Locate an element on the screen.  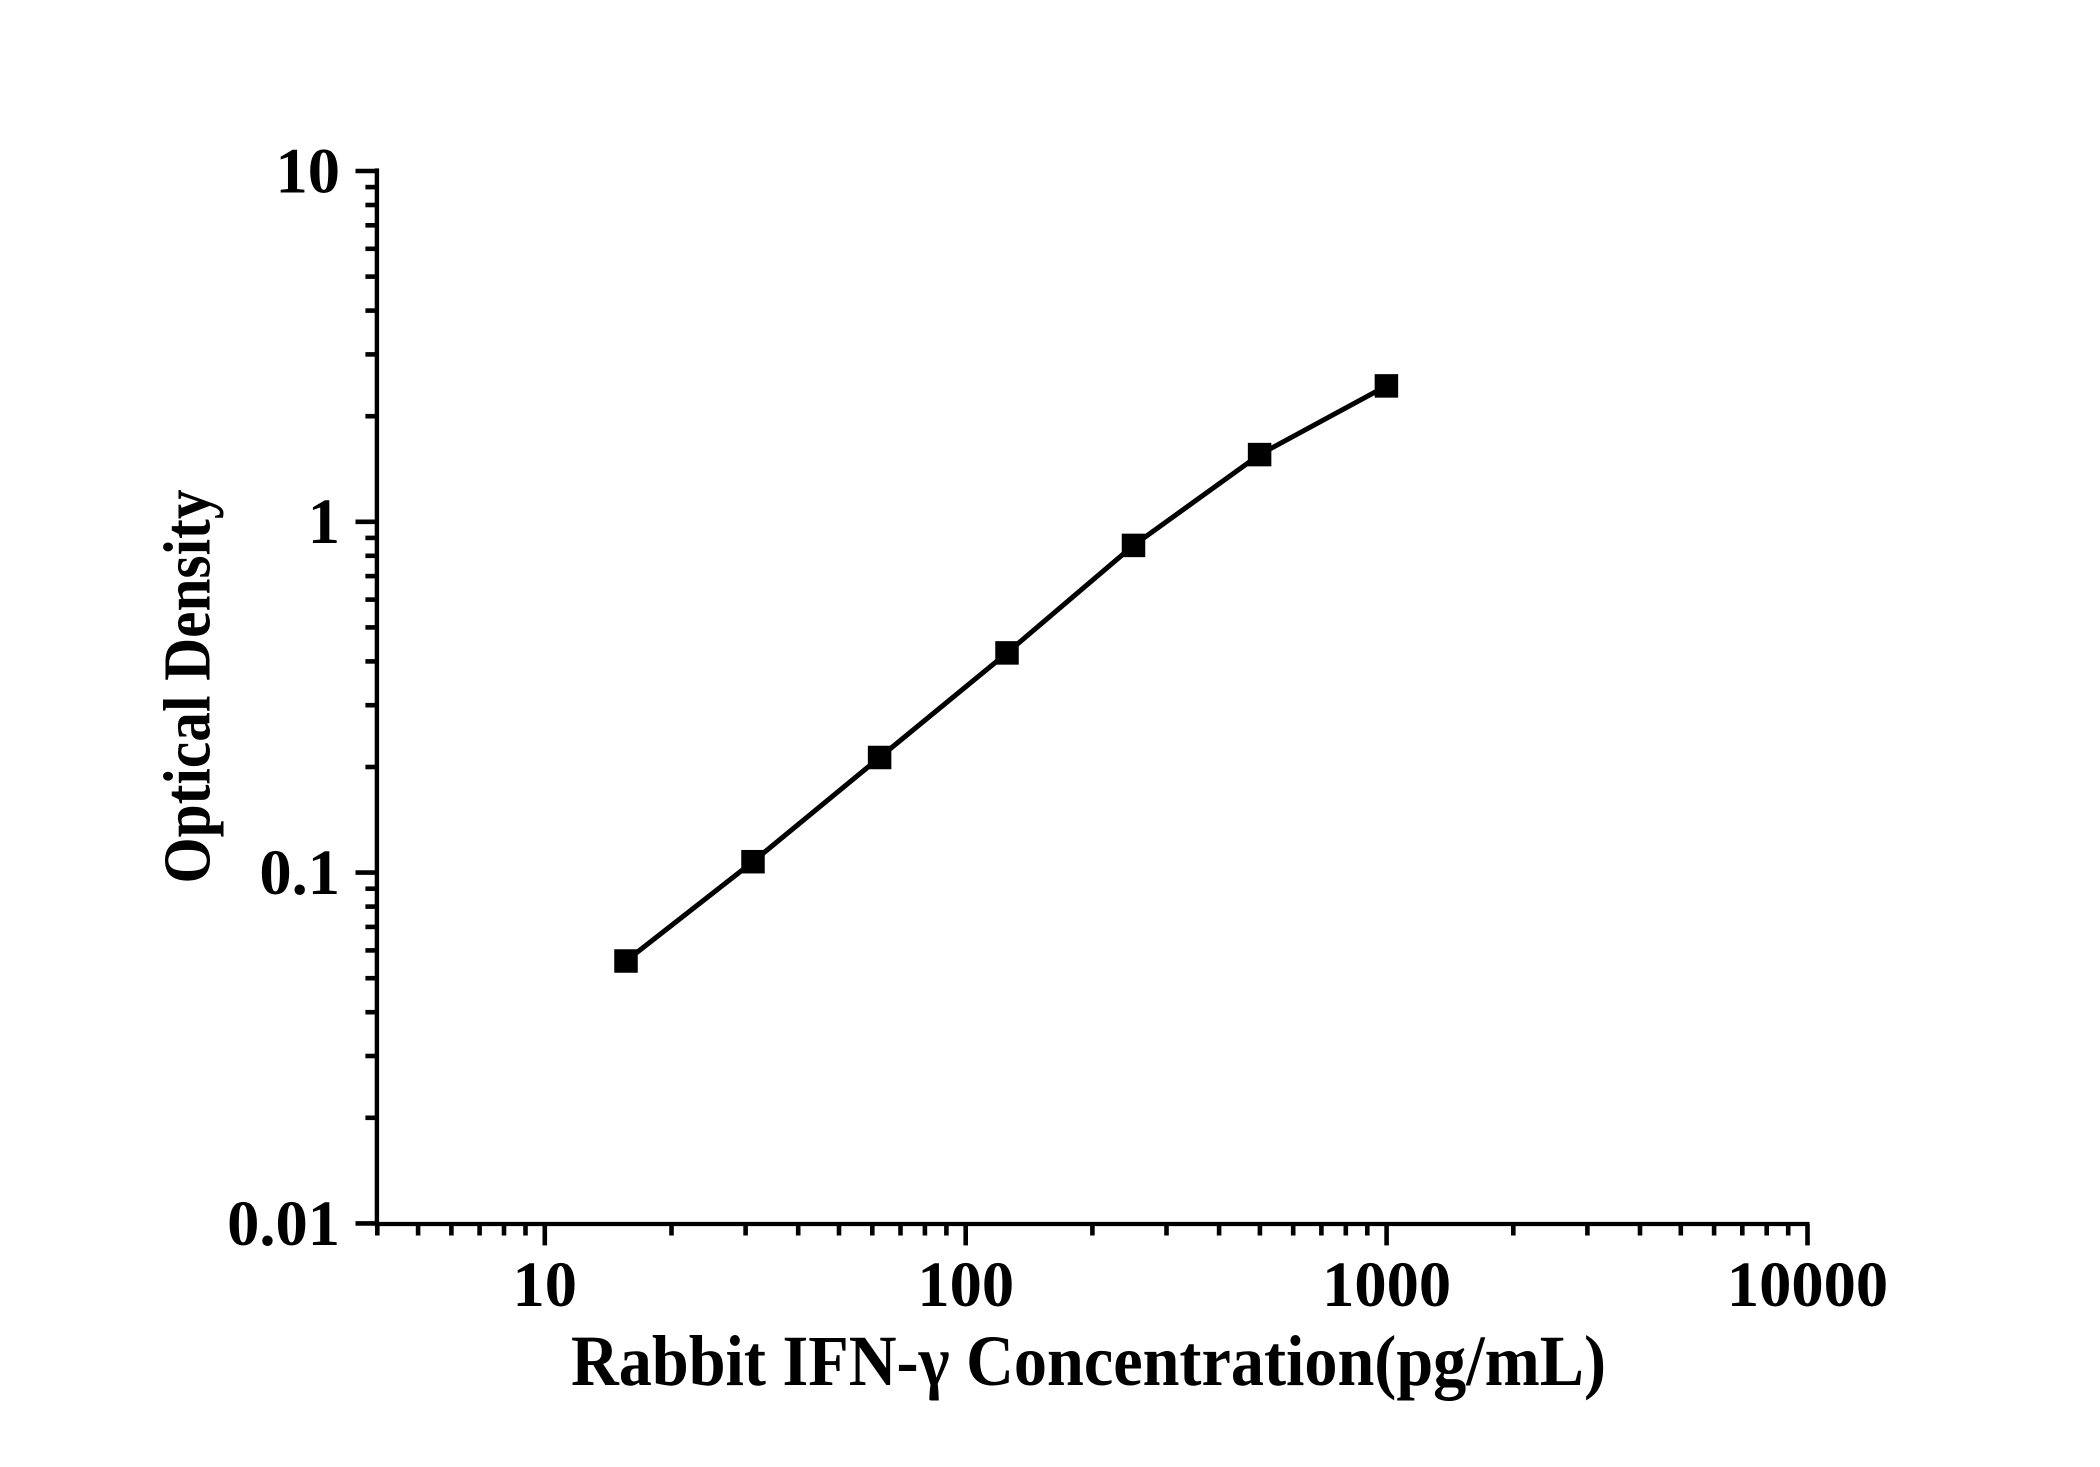
svg-text: 10000 is located at coordinates (1807, 1284).